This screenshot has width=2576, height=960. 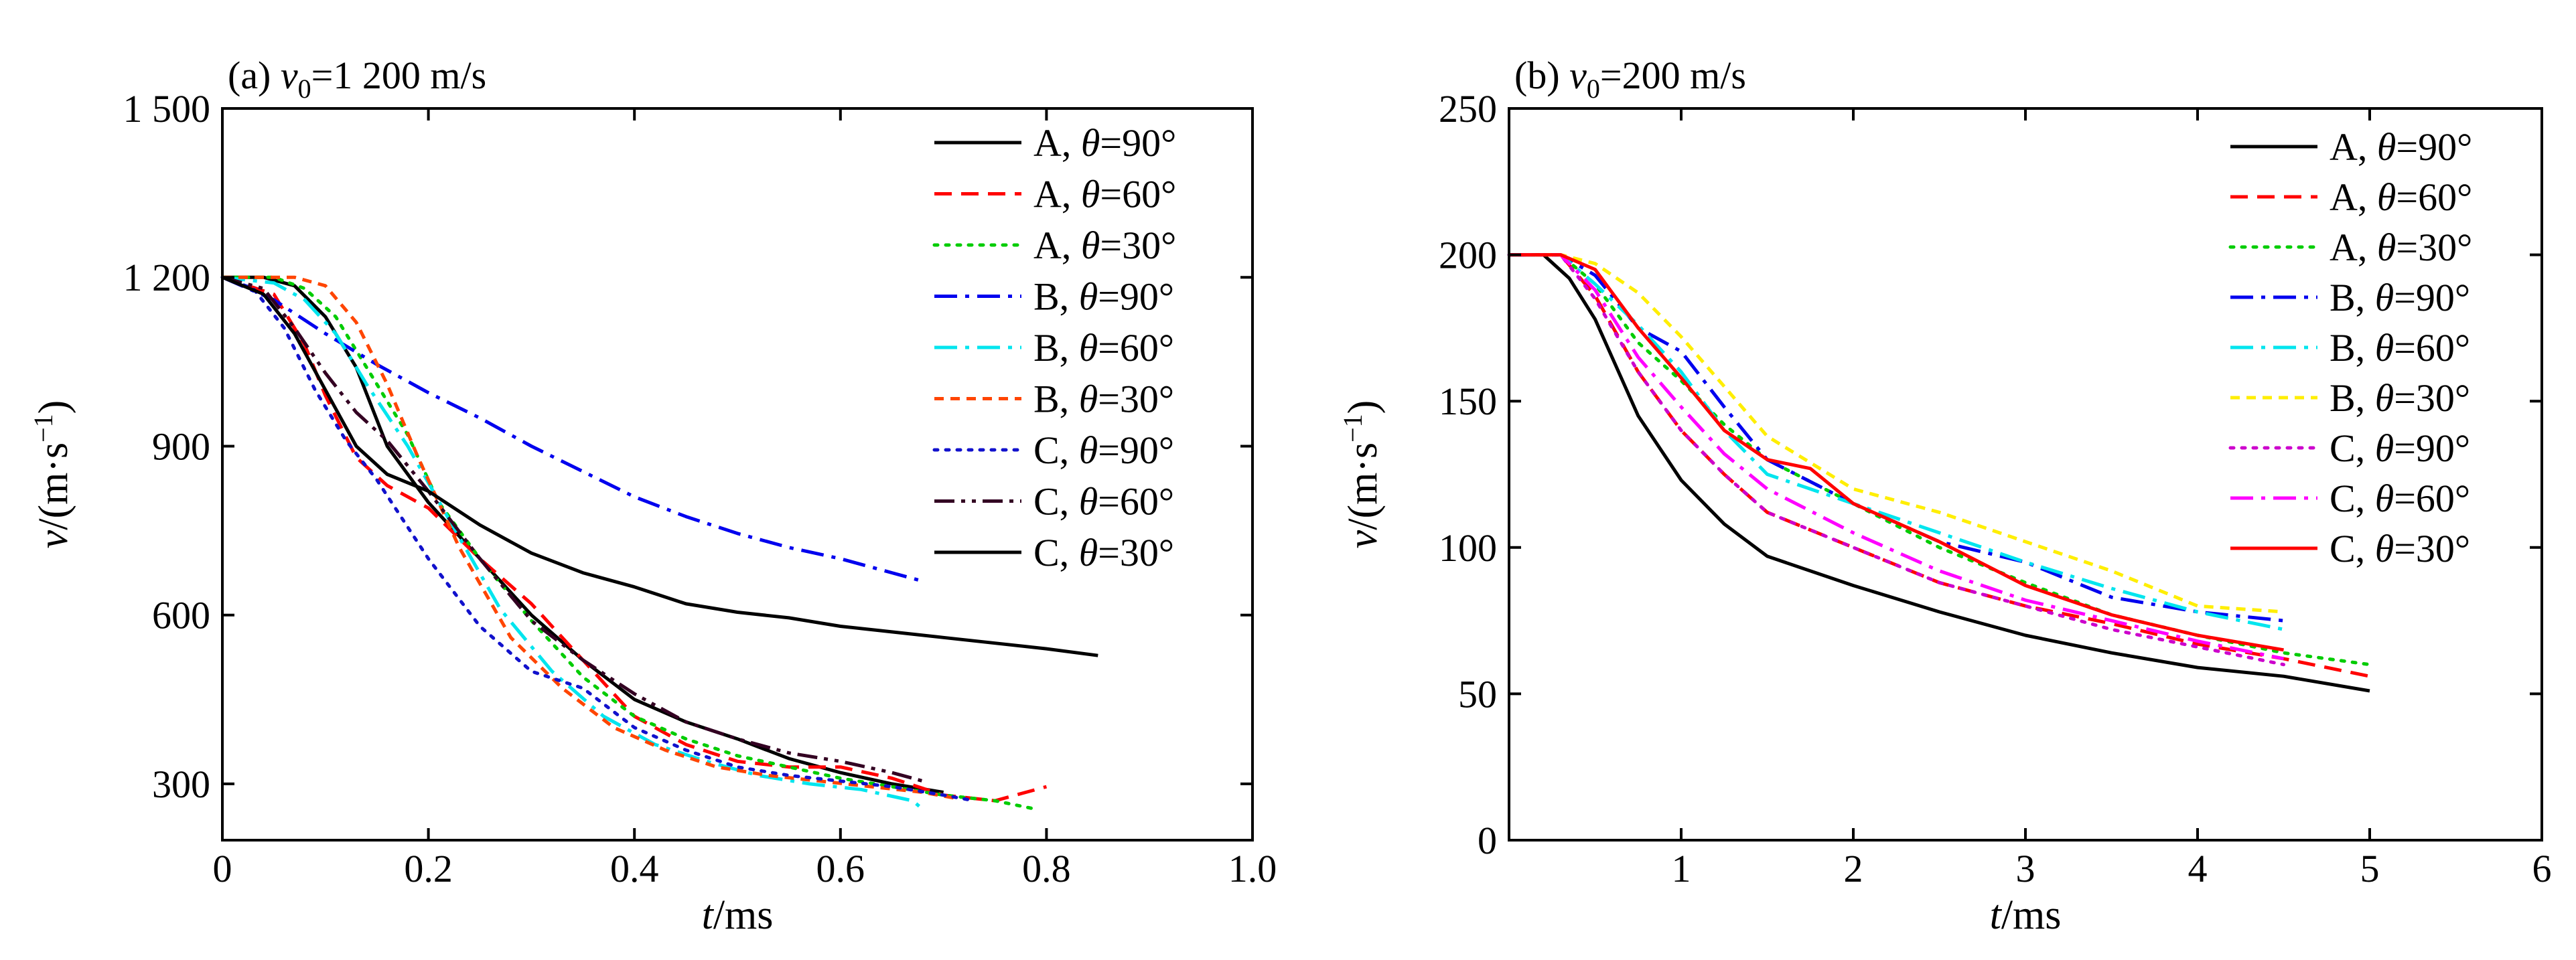 I want to click on legend-label-b-1: A, θ=90°, so click(x=2401, y=147).